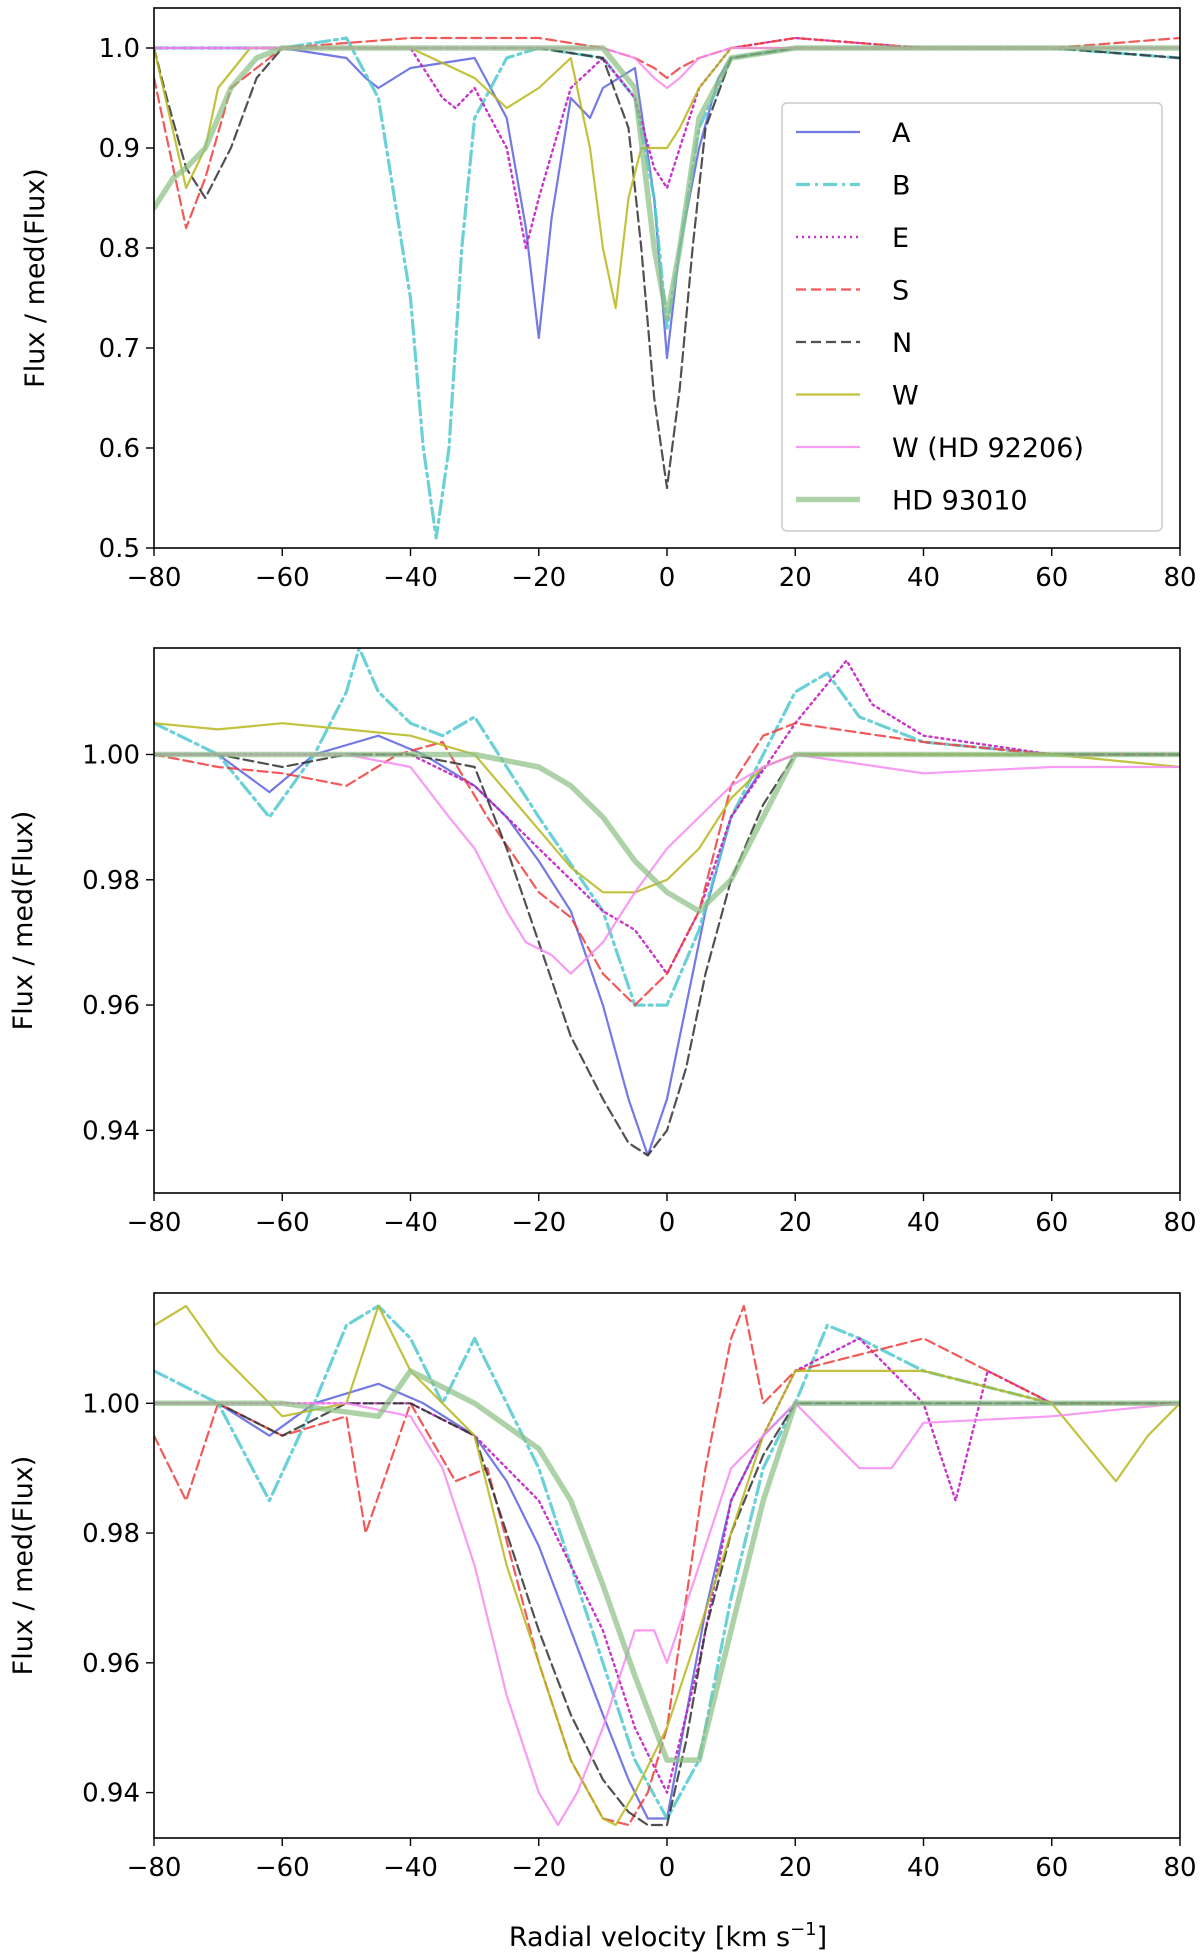 The height and width of the screenshot is (1955, 1200). I want to click on y-tick-label: 0.6, so click(119, 449).